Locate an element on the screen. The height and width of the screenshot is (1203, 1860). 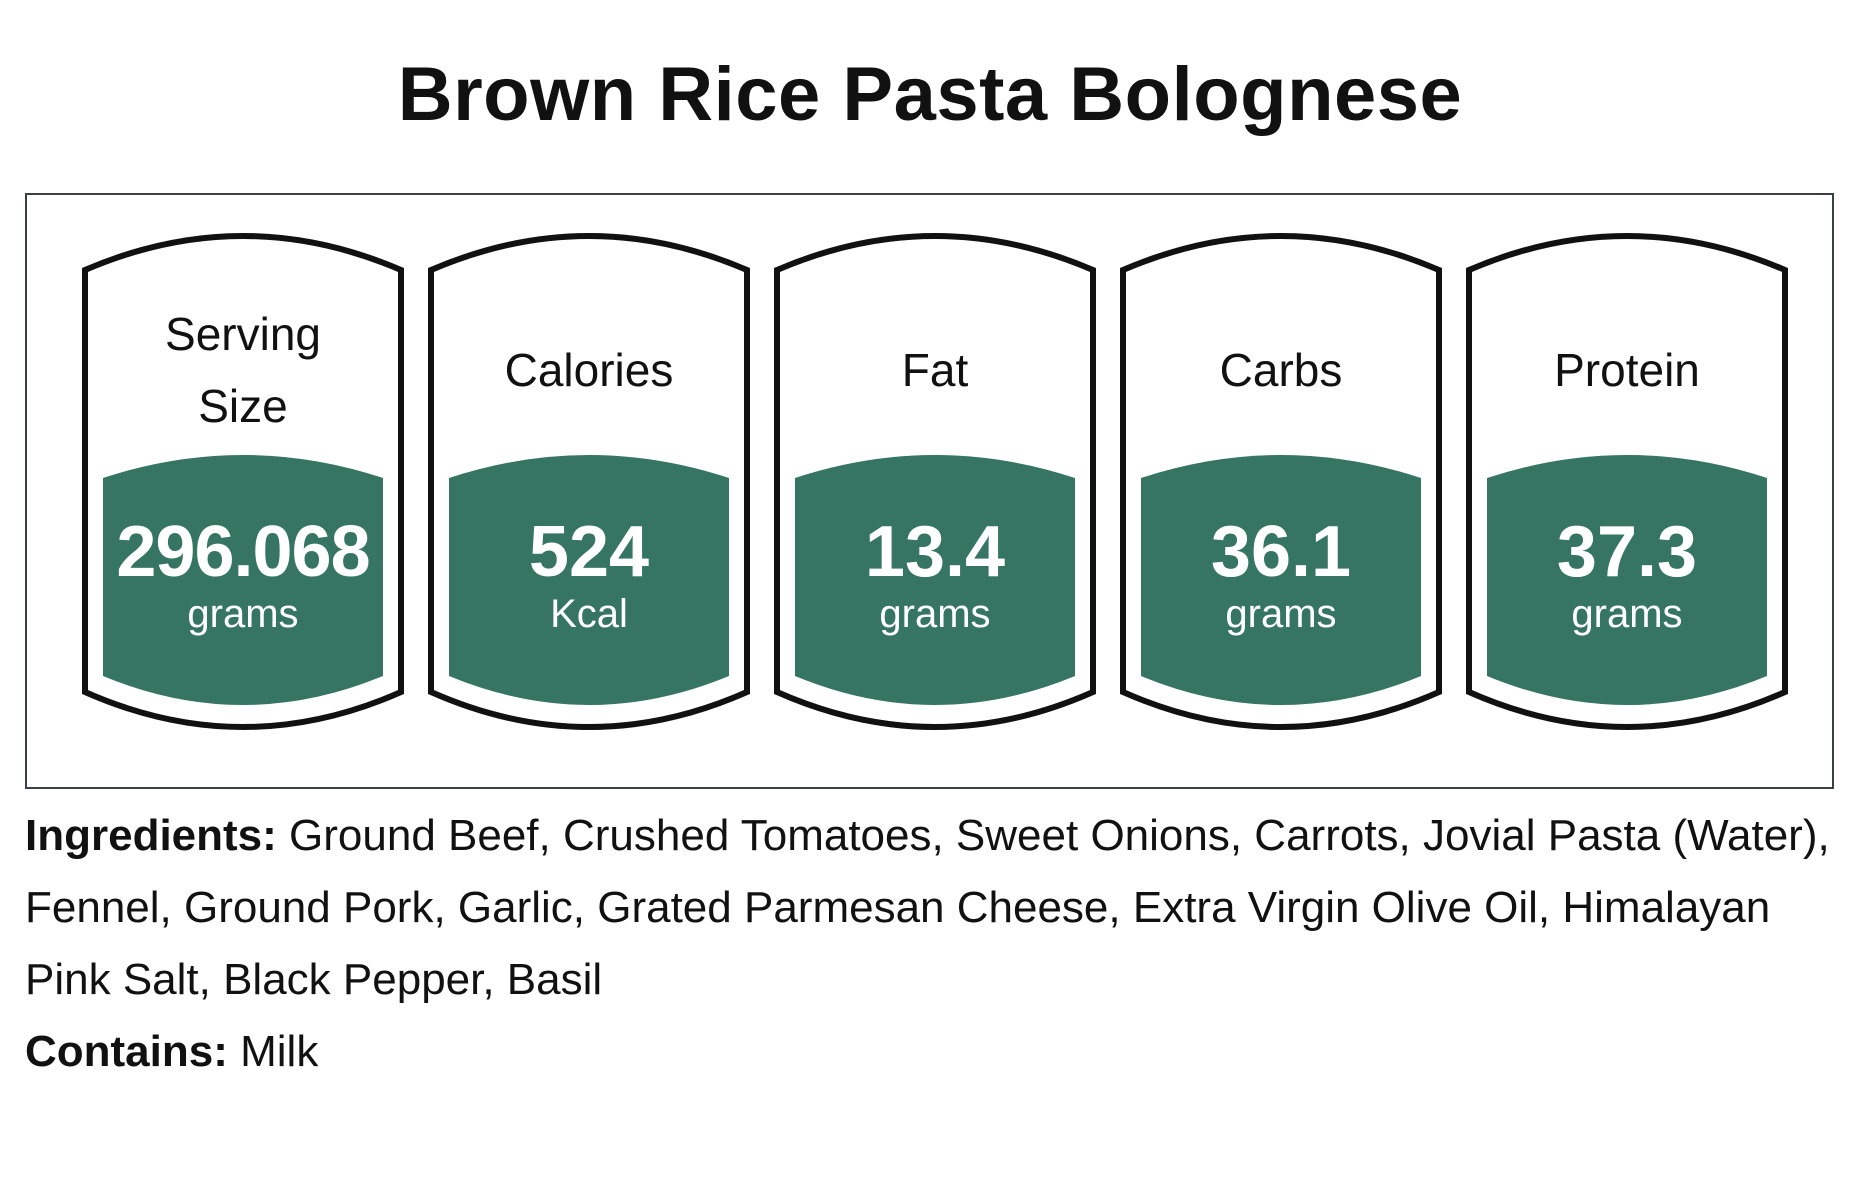
nutrient-unit: Kcal is located at coordinates (589, 614).